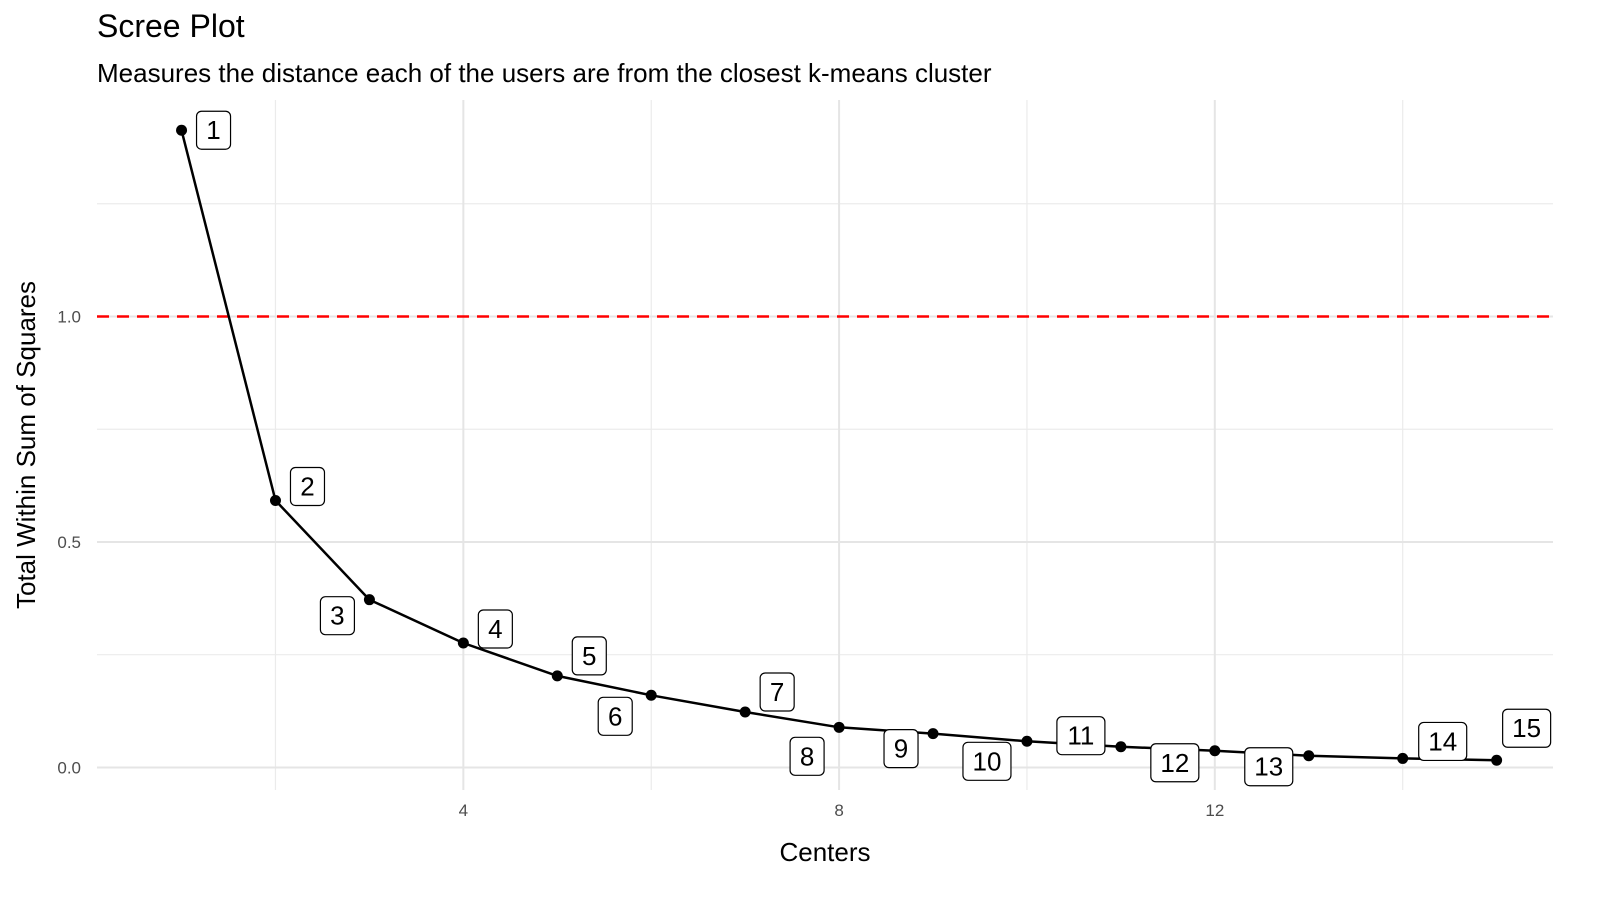 Image resolution: width=1600 pixels, height=900 pixels. Describe the element at coordinates (69, 316) in the screenshot. I see `y-tick-label: 1.0` at that location.